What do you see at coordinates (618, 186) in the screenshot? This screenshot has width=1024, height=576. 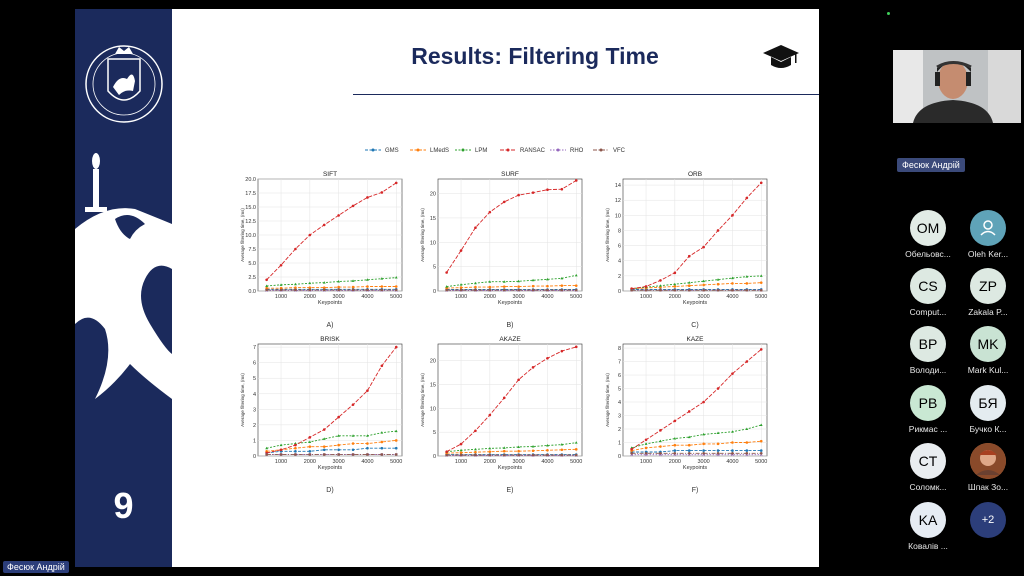 I see `y-tick-label: 14` at bounding box center [618, 186].